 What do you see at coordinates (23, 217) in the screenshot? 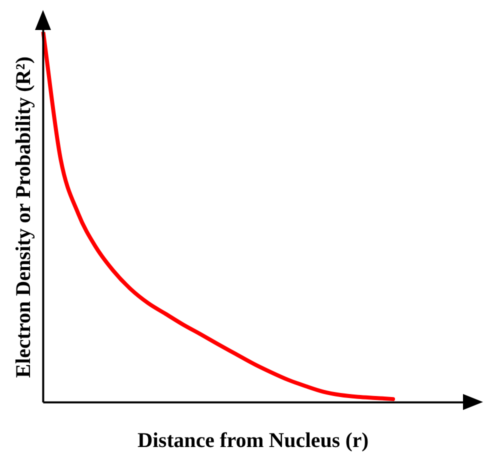
I see `y-axis-title: Electron Density or Probability (R²)` at bounding box center [23, 217].